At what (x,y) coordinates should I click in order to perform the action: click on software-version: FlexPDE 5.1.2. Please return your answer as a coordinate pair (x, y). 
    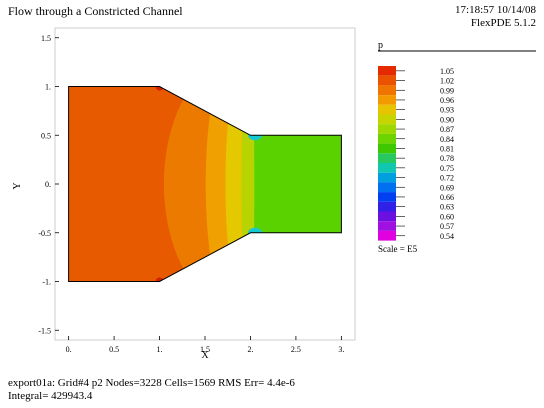
    Looking at the image, I should click on (503, 23).